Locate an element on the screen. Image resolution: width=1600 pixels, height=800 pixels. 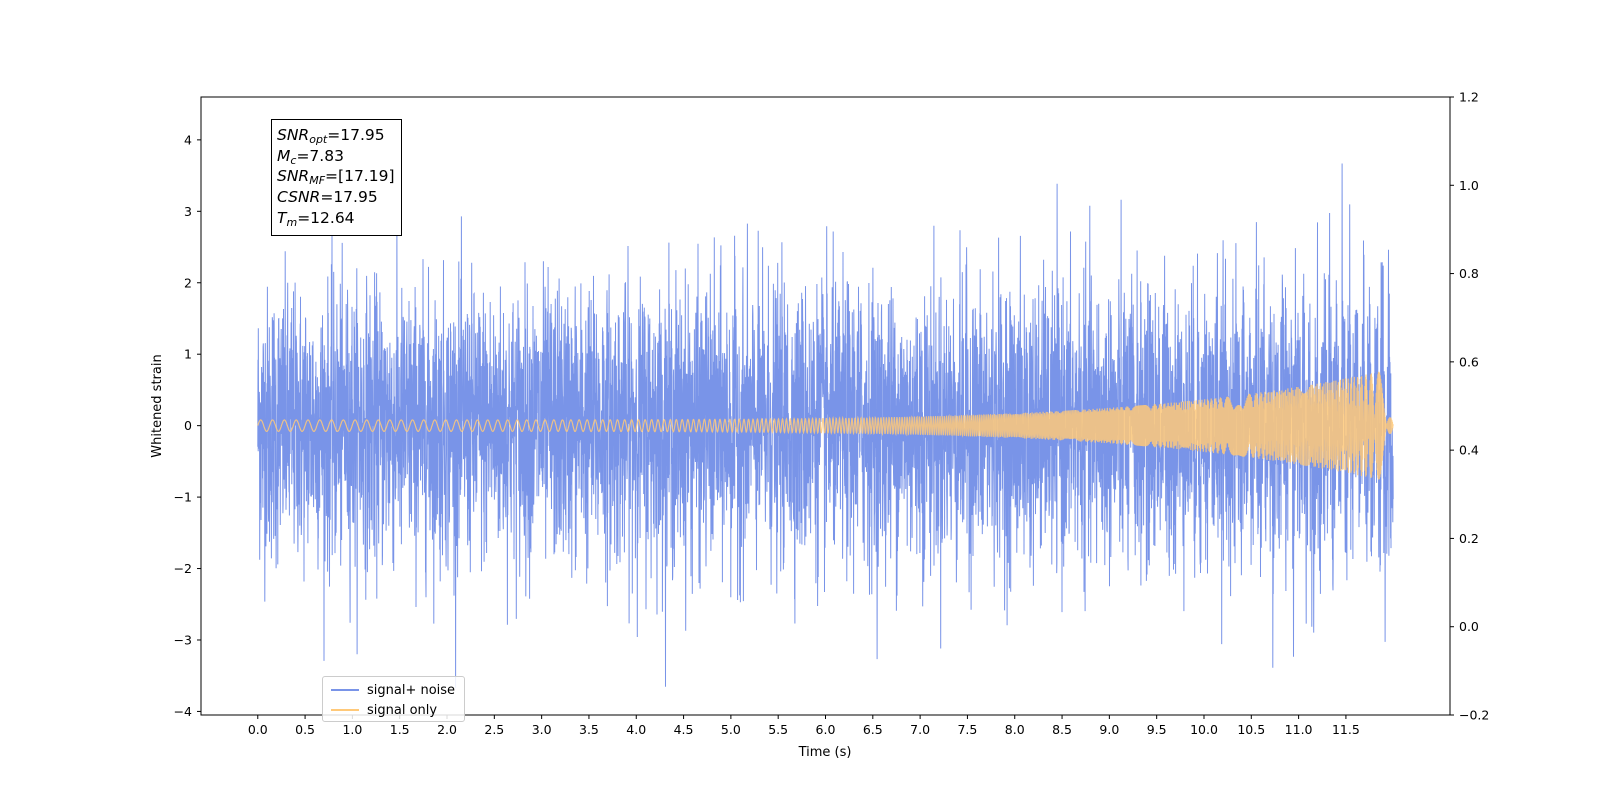
y-tick-label: 0 is located at coordinates (188, 425).